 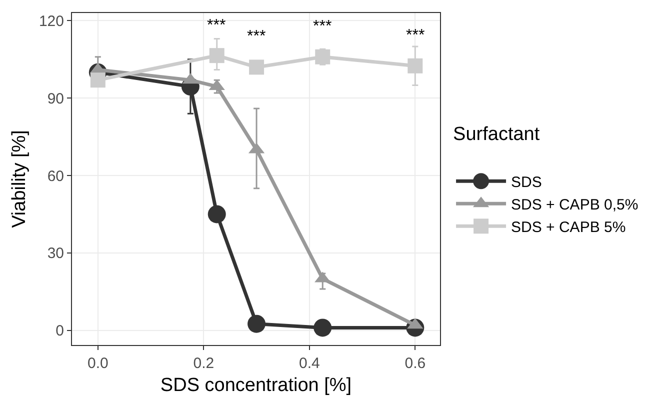 What do you see at coordinates (574, 205) in the screenshot?
I see `legend-label: SDS + CAPB 0,5%` at bounding box center [574, 205].